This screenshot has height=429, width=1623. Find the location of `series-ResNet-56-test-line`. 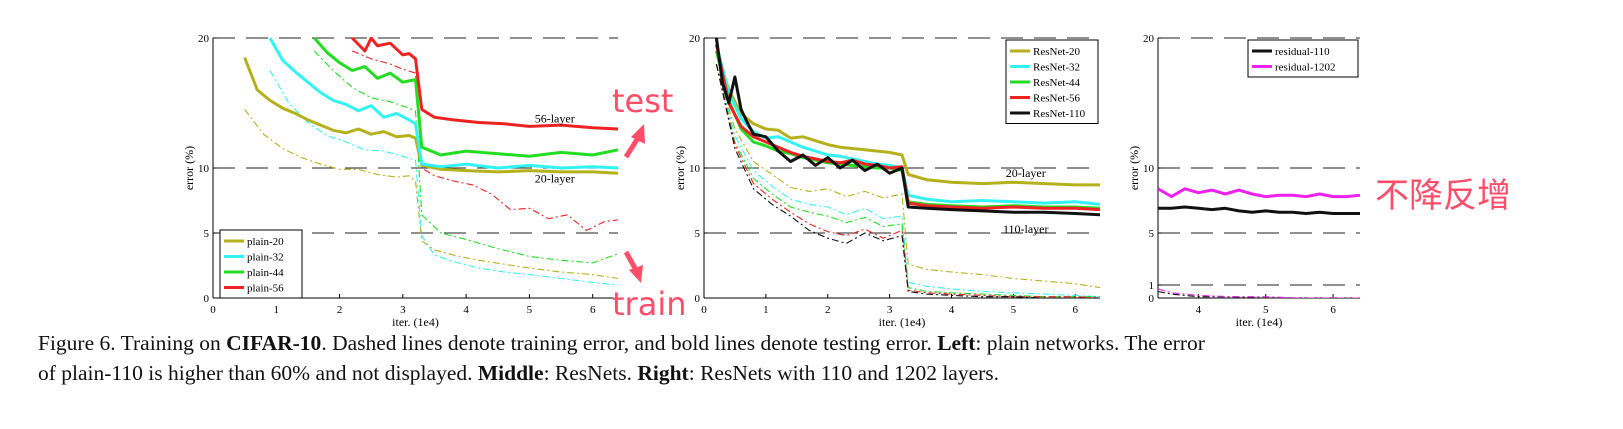

series-ResNet-56-test-line is located at coordinates (907, 128).